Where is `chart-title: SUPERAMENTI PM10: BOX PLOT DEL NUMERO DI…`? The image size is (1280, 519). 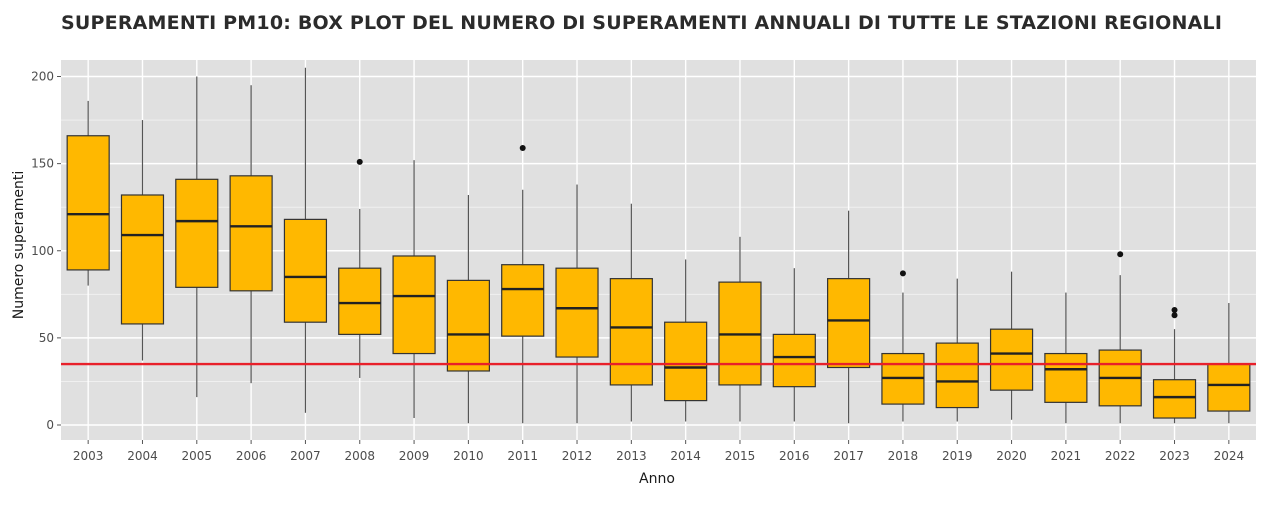 chart-title: SUPERAMENTI PM10: BOX PLOT DEL NUMERO DI… is located at coordinates (642, 23).